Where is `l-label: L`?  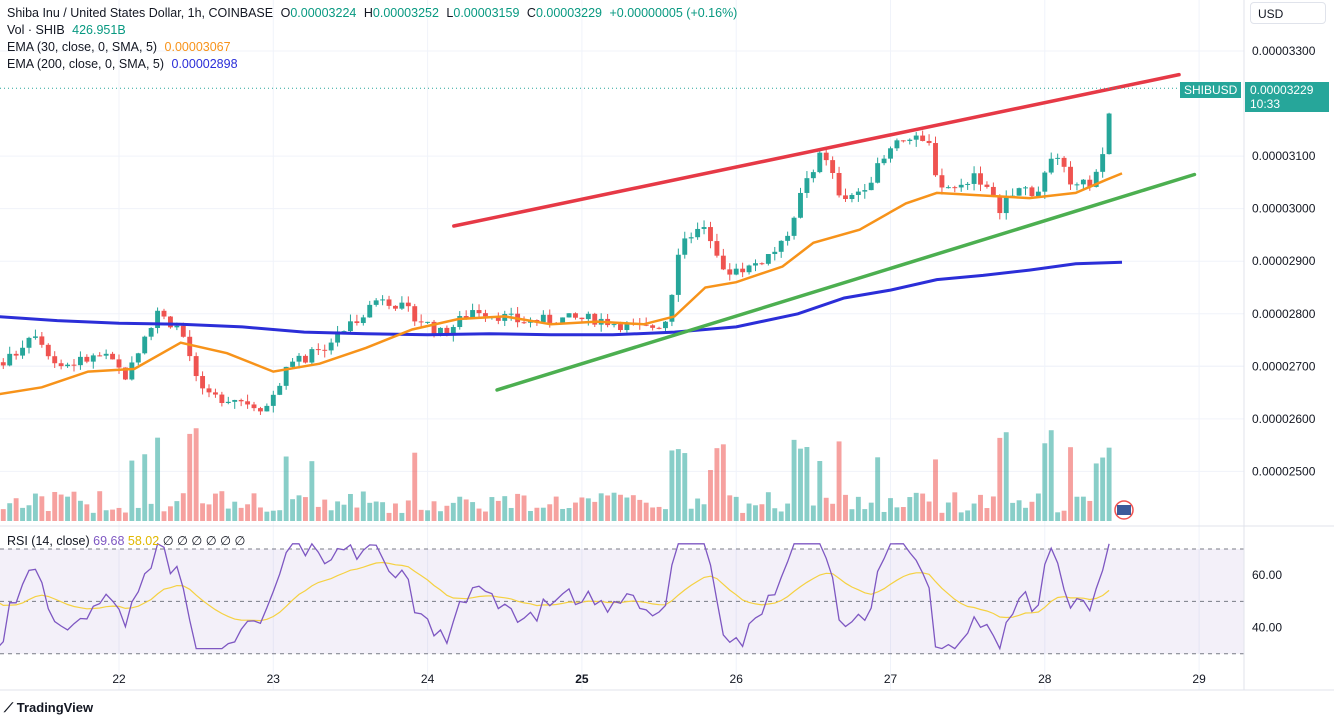
l-label: L is located at coordinates (450, 13).